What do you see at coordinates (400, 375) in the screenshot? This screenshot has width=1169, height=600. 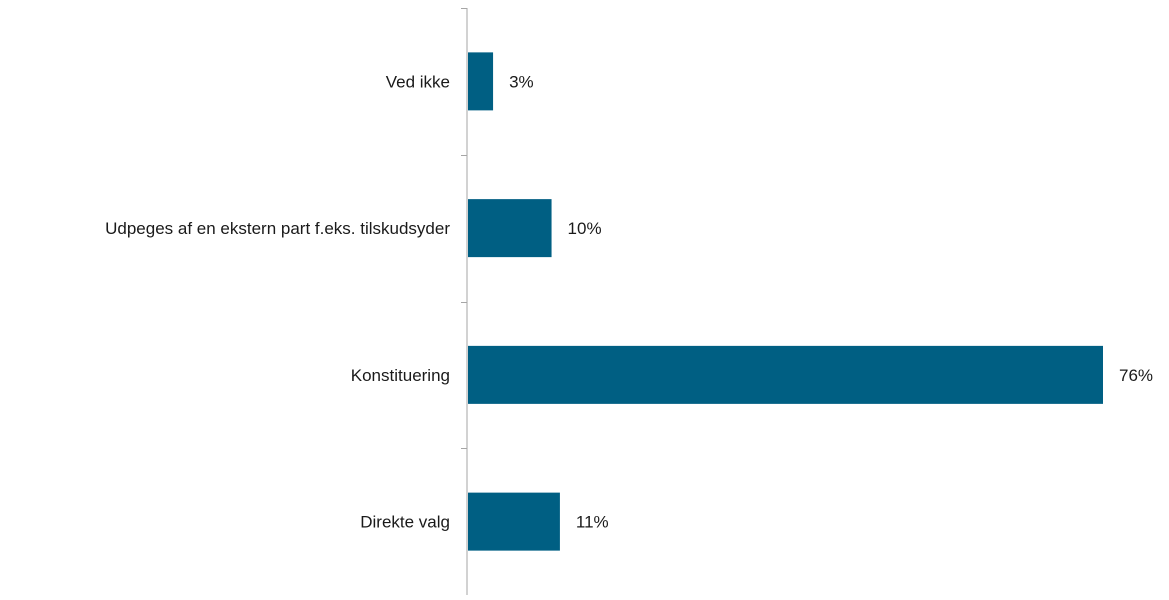 I see `category-label: Konstituering` at bounding box center [400, 375].